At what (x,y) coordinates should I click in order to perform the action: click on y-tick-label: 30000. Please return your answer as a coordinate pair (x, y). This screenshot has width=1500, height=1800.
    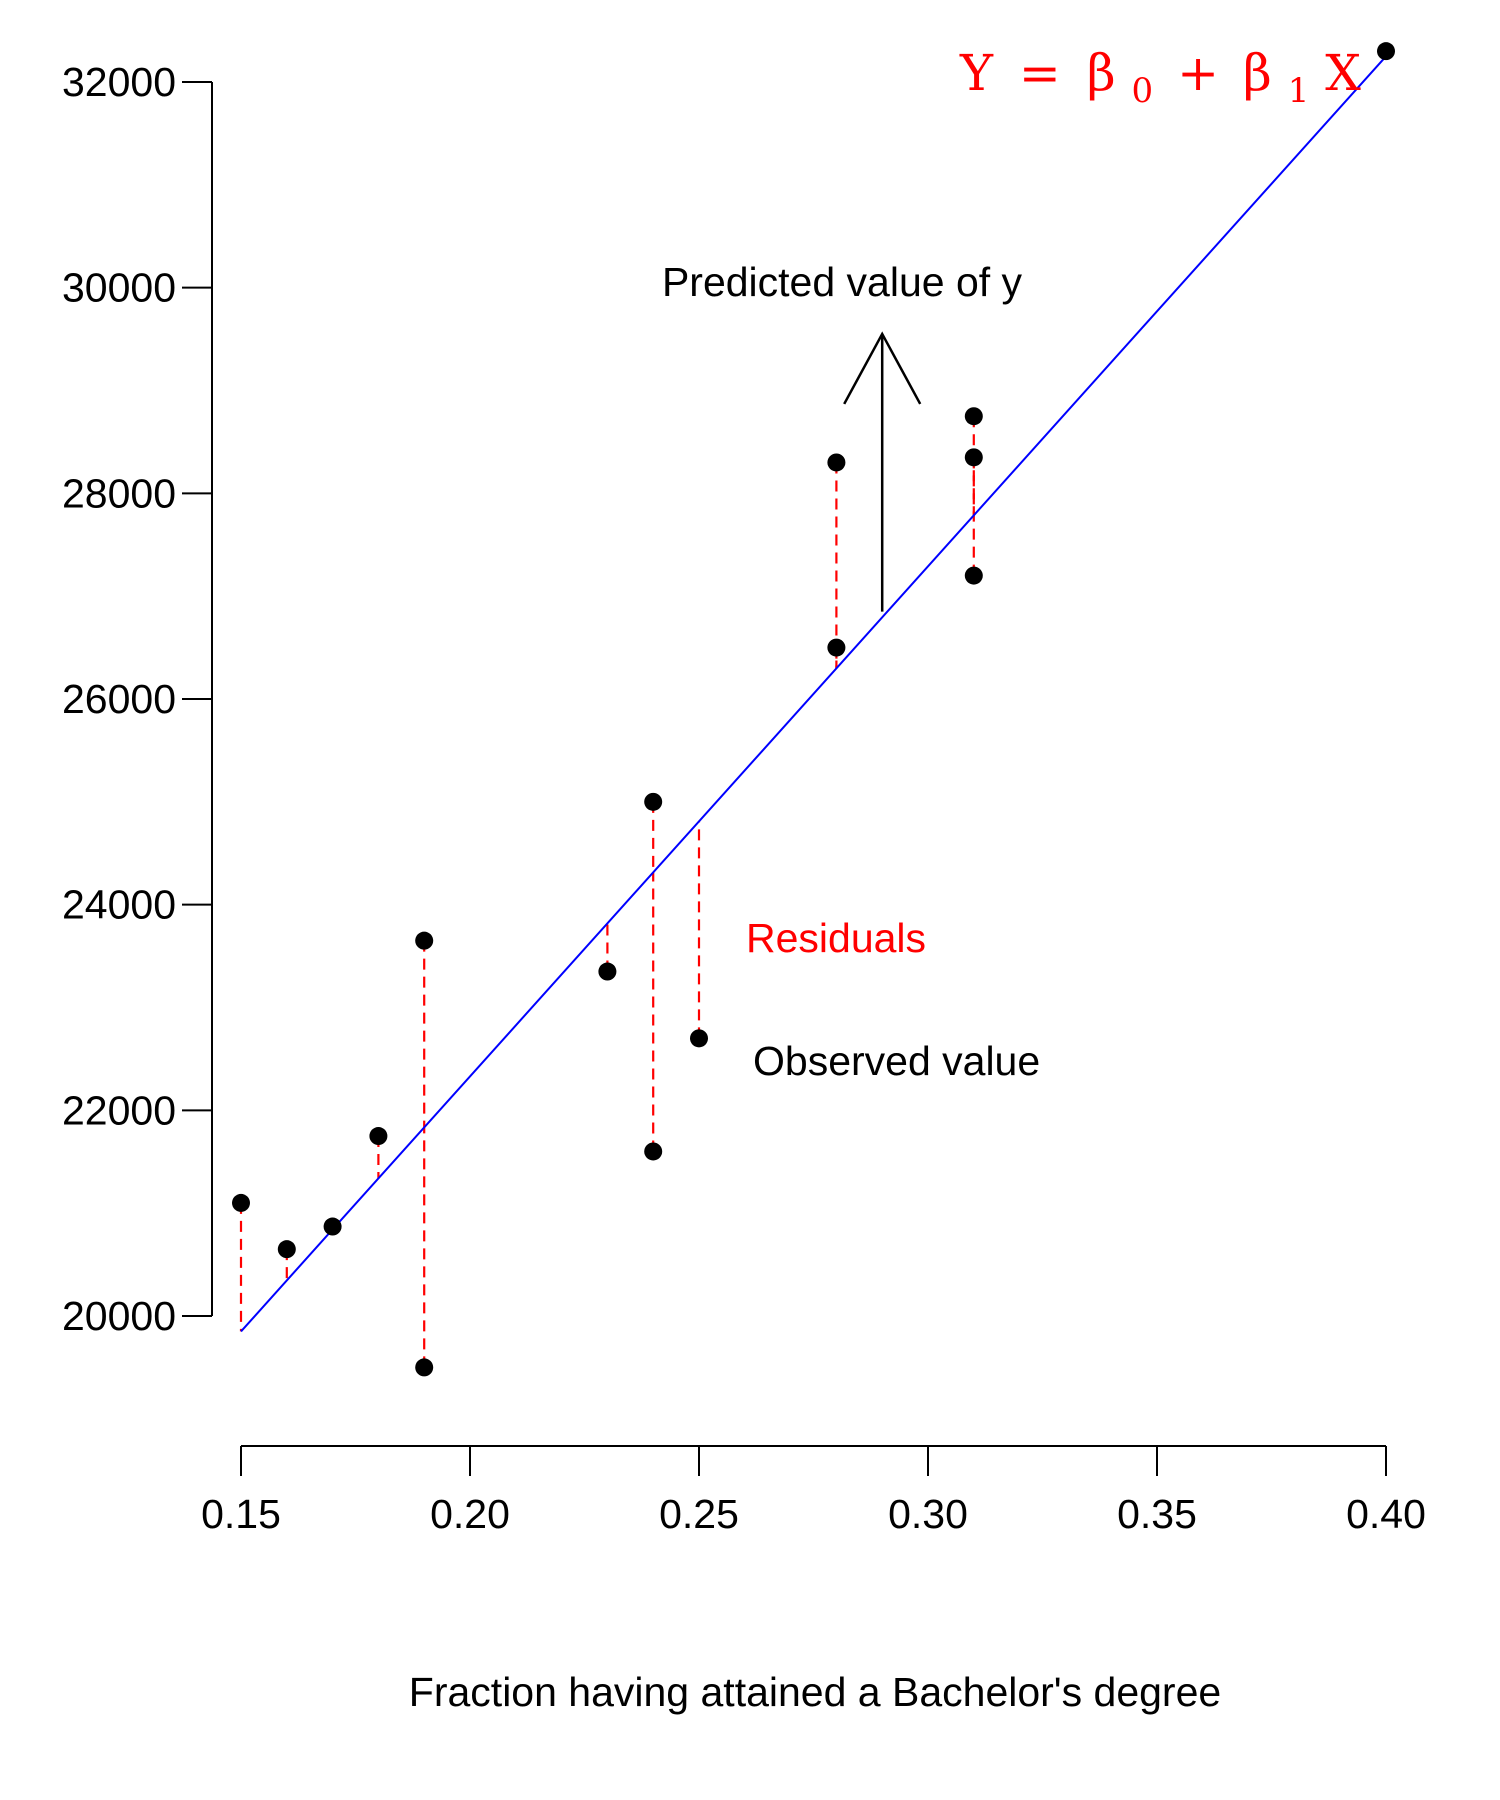
    Looking at the image, I should click on (119, 288).